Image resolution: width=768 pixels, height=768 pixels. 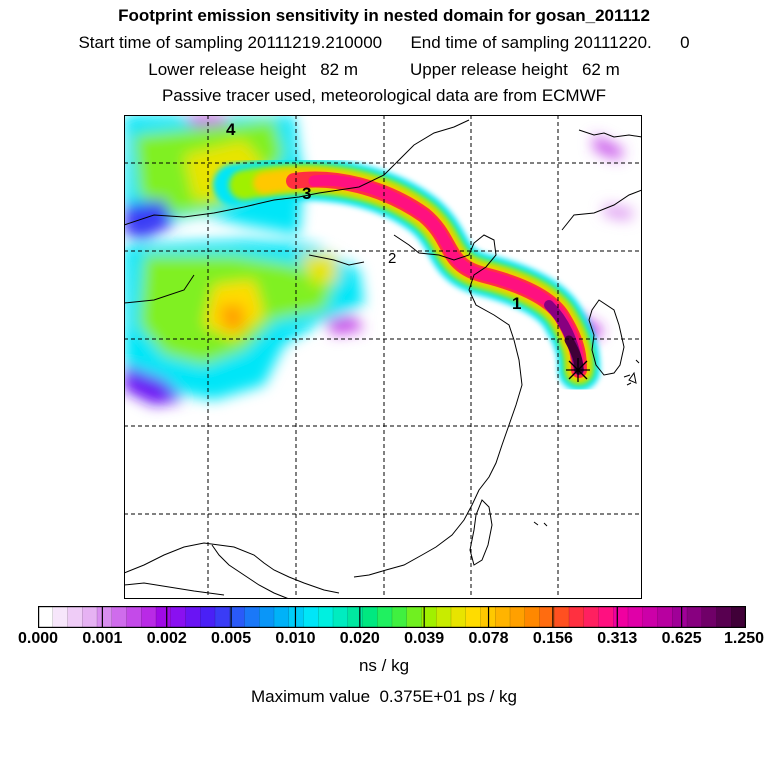 I want to click on colorbar, so click(x=392, y=617).